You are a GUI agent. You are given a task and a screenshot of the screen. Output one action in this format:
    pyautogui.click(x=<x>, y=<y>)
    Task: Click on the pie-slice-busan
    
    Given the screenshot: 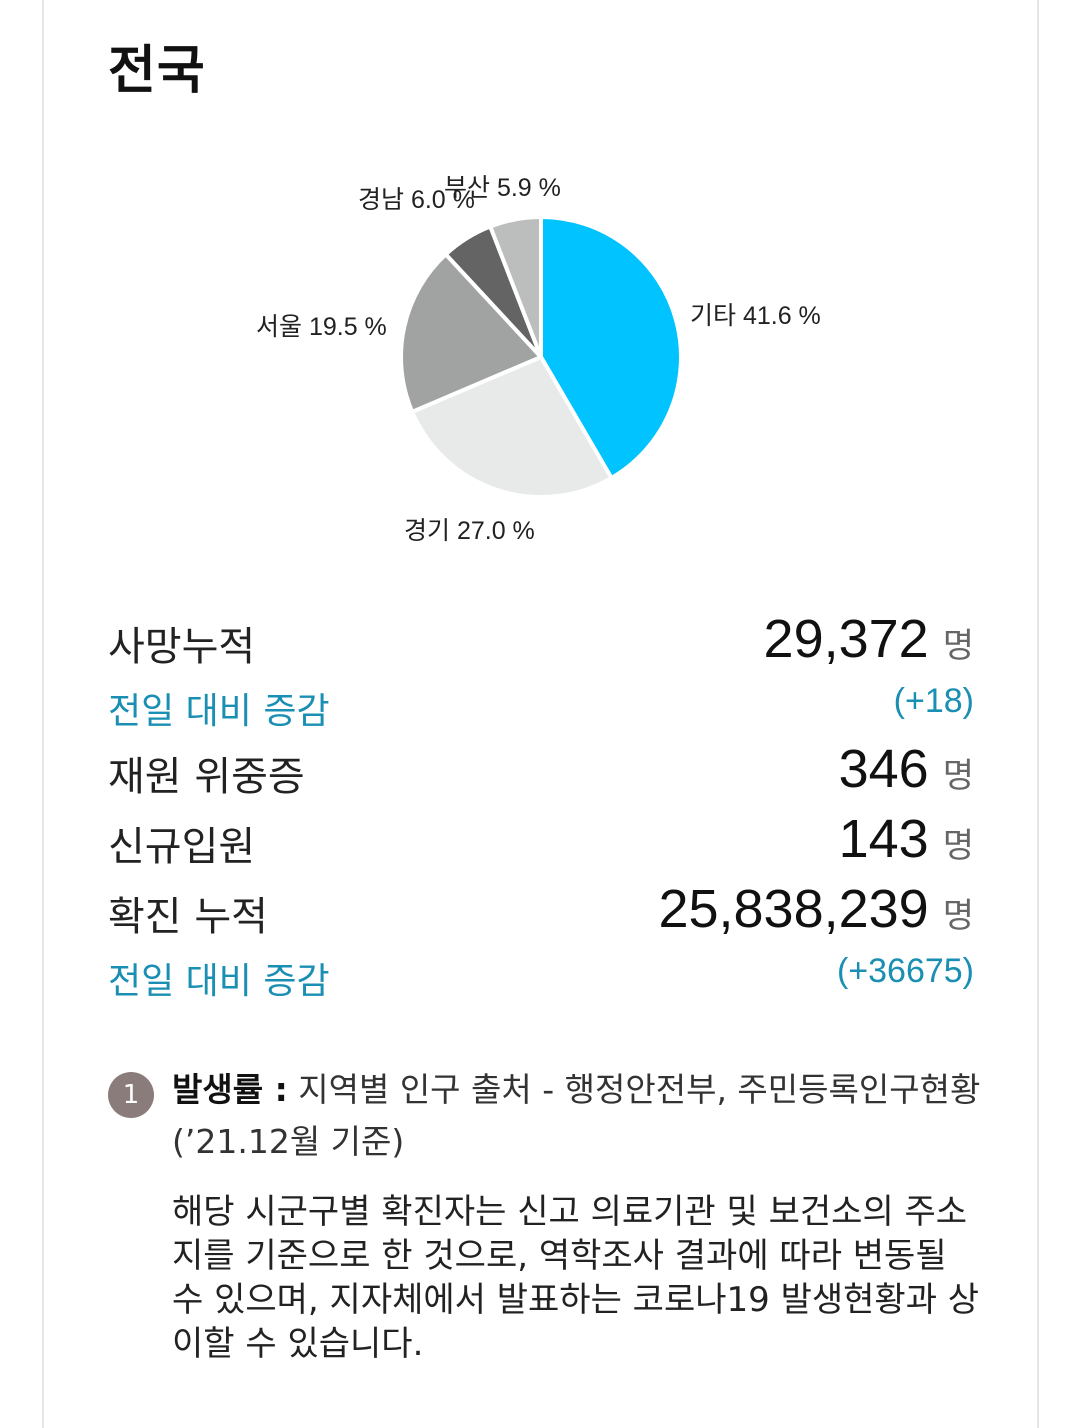 What is the action you would take?
    pyautogui.click(x=515, y=287)
    